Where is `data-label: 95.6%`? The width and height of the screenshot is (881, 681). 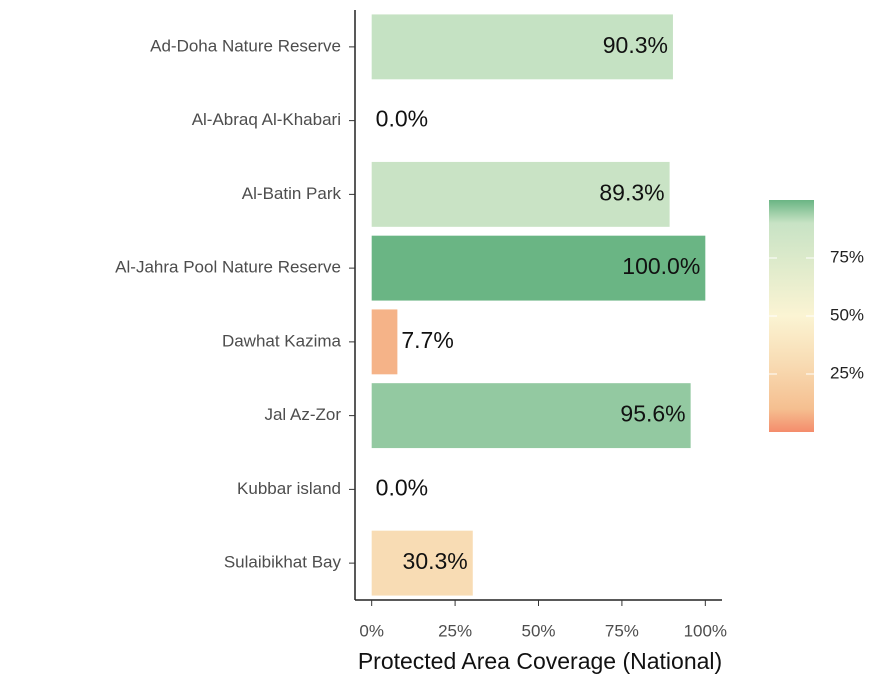 data-label: 95.6% is located at coordinates (652, 414).